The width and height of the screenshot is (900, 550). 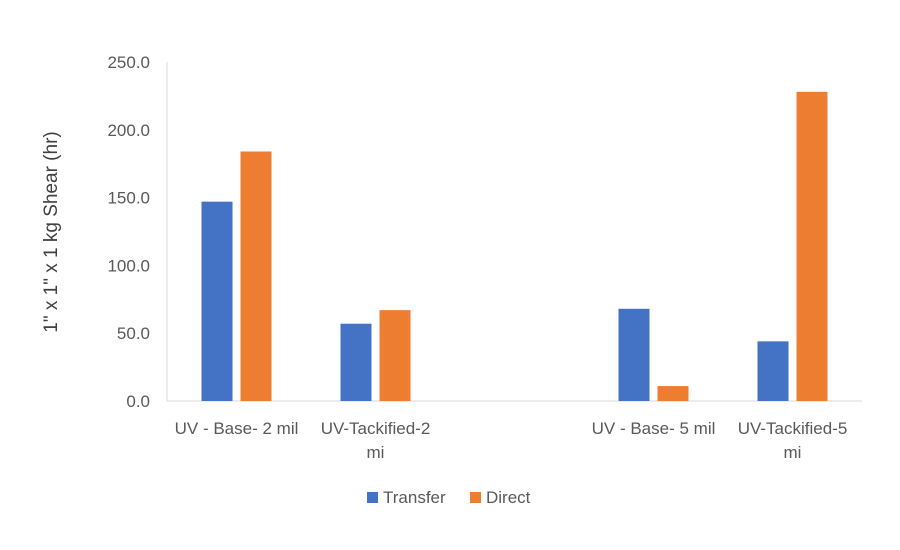 I want to click on x-category-label: UV-Tackified-2, so click(x=376, y=428).